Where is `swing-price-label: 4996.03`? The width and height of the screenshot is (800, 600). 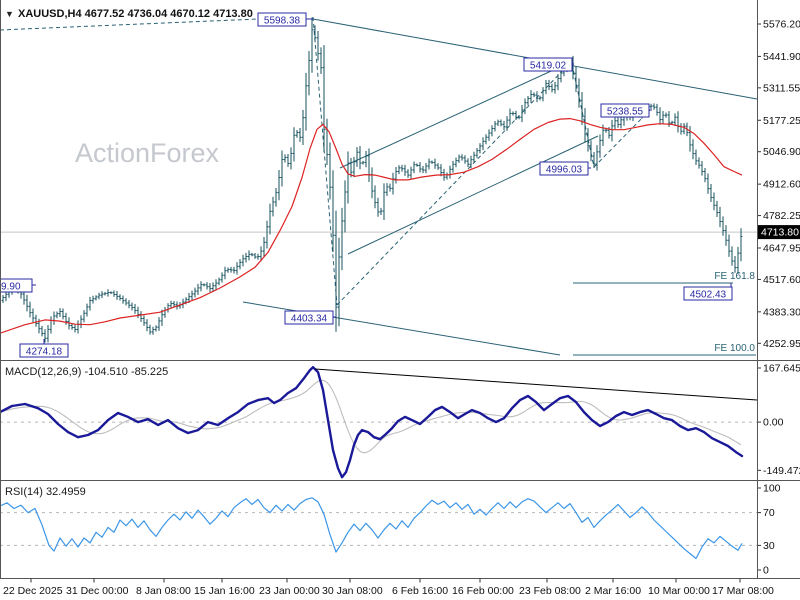 swing-price-label: 4996.03 is located at coordinates (565, 168).